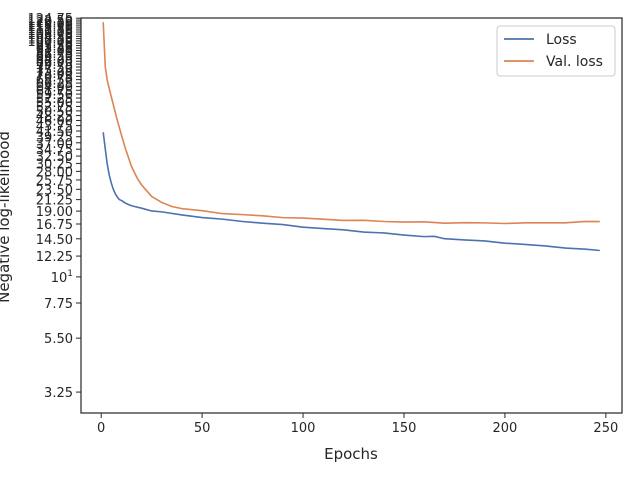 This screenshot has height=480, width=640. What do you see at coordinates (58, 304) in the screenshot?
I see `y-tick-label: 7.75` at bounding box center [58, 304].